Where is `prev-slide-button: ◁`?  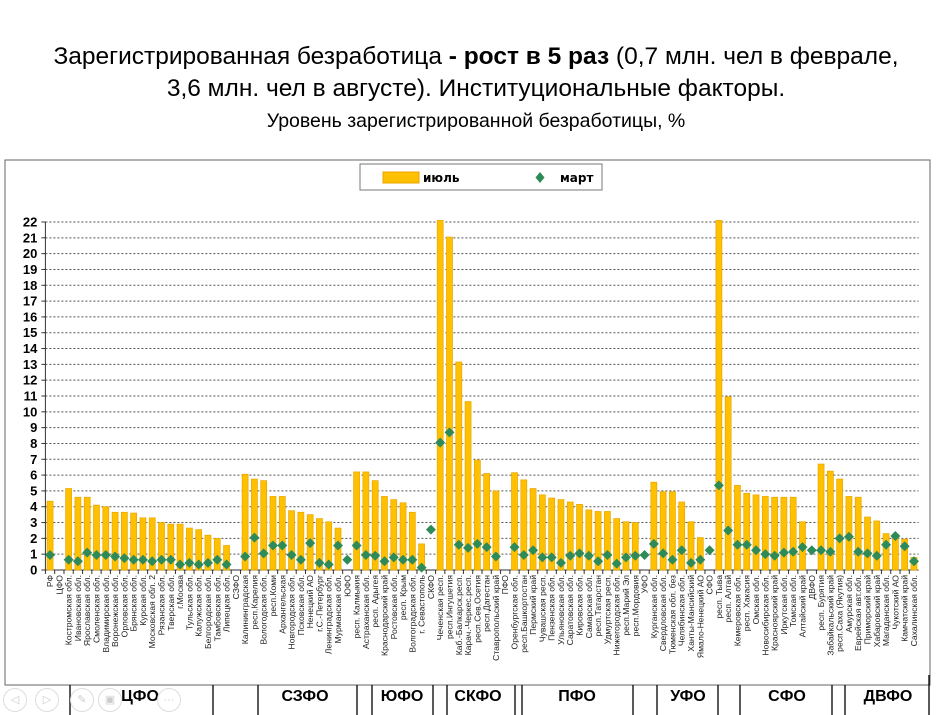
prev-slide-button: ◁ is located at coordinates (15, 700).